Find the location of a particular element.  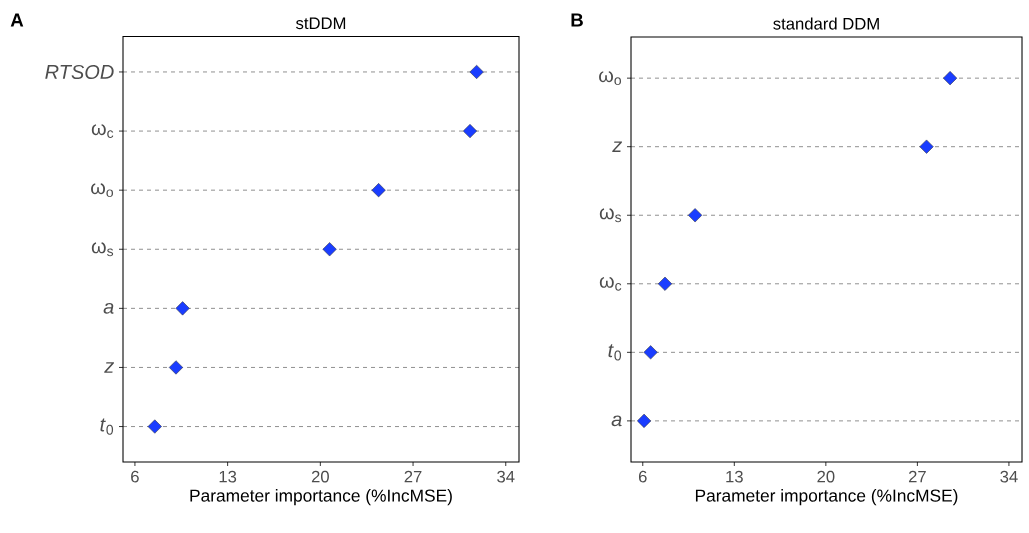

chart-title: stDDM is located at coordinates (321, 23).